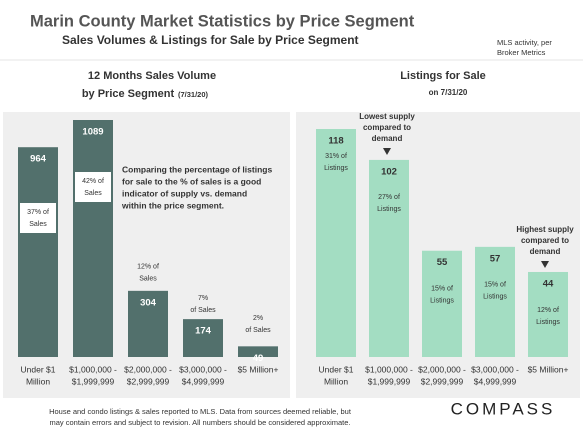 This screenshot has height=429, width=583. What do you see at coordinates (93, 181) in the screenshot?
I see `share-label: 42% of` at bounding box center [93, 181].